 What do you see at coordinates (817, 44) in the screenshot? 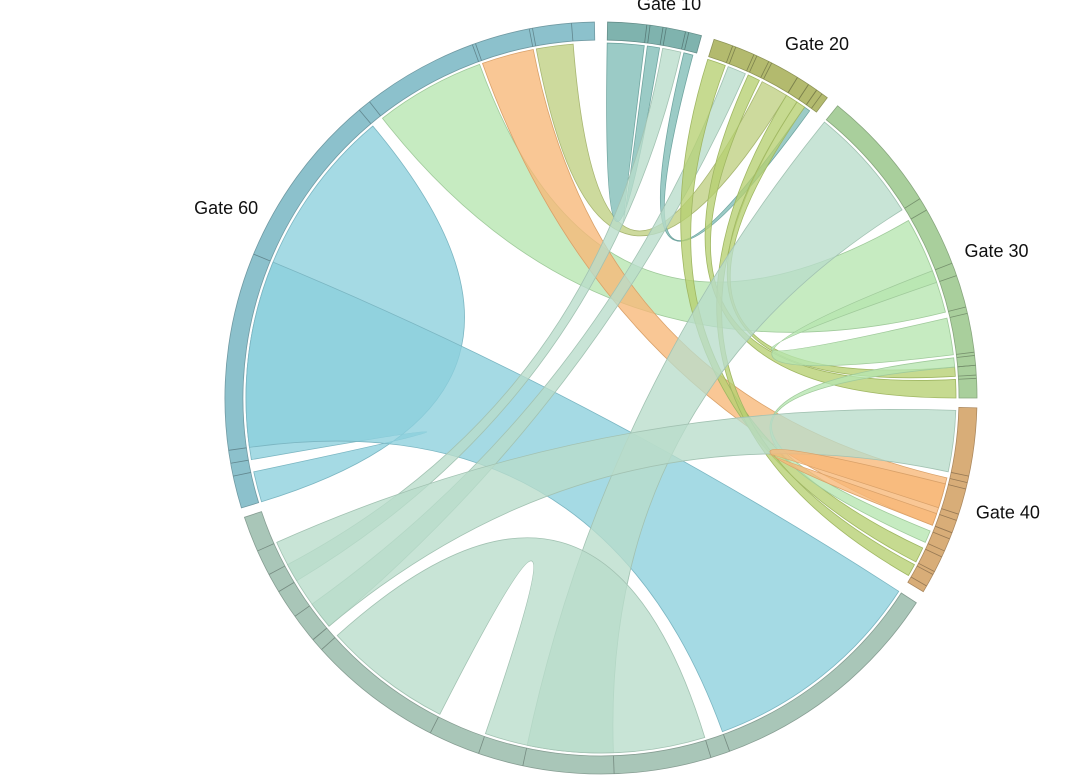
I see `group-label-g20: Gate 20` at bounding box center [817, 44].